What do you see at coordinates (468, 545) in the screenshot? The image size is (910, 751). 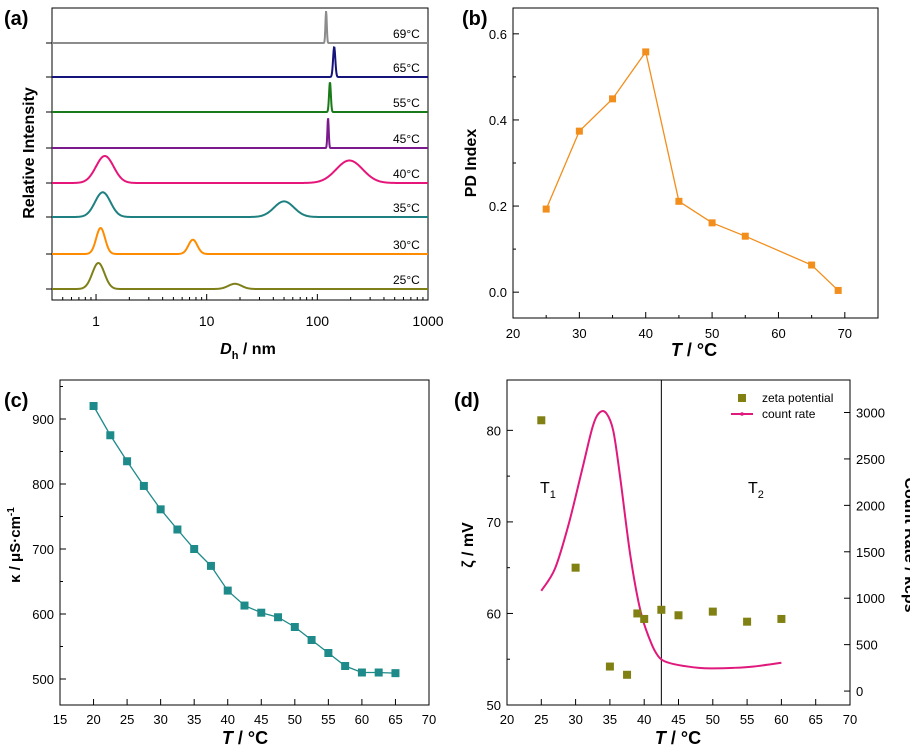 I see `y-axis-label: ζ / mV` at bounding box center [468, 545].